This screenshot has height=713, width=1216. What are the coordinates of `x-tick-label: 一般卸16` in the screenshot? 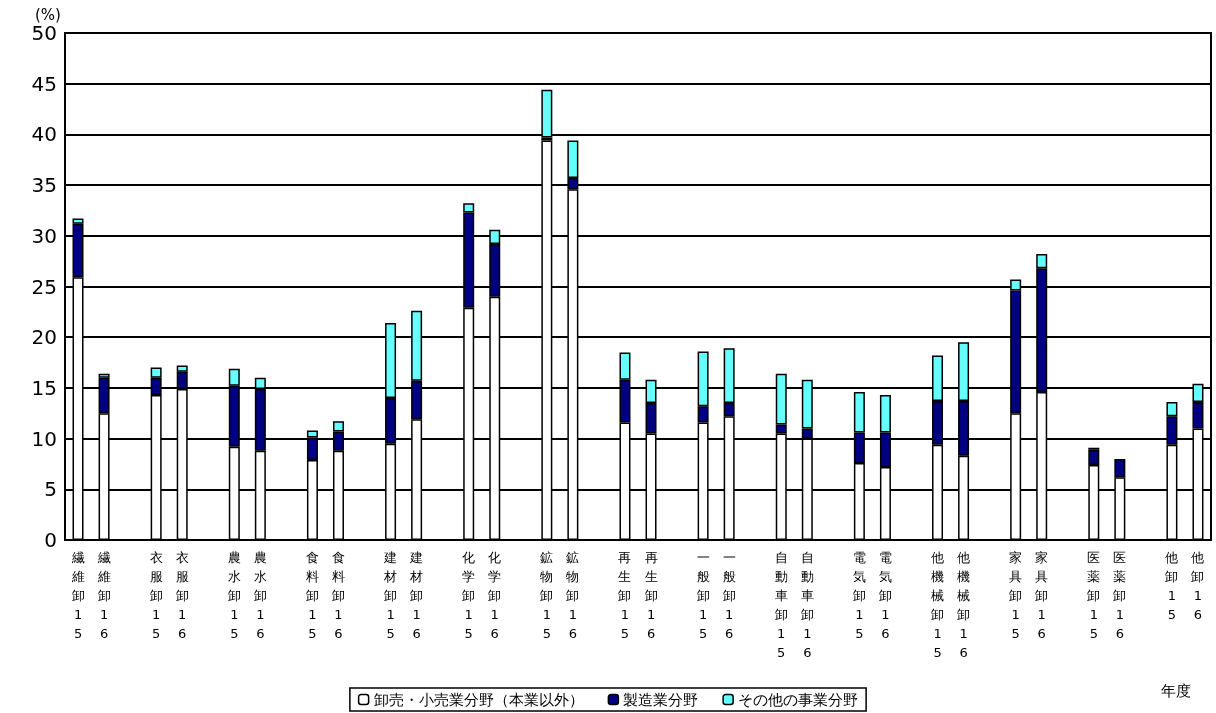 It's located at (729, 595).